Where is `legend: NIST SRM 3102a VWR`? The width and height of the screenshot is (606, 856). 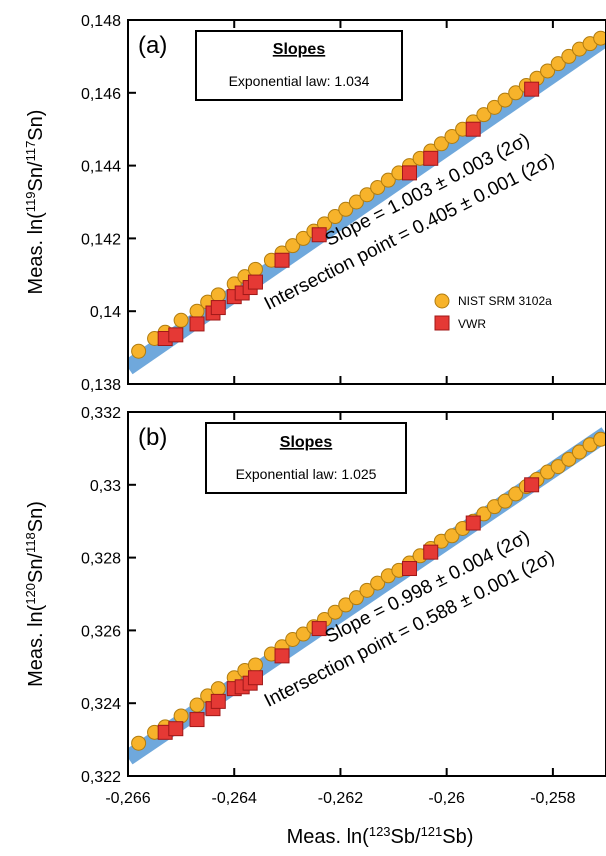 legend: NIST SRM 3102a VWR is located at coordinates (493, 312).